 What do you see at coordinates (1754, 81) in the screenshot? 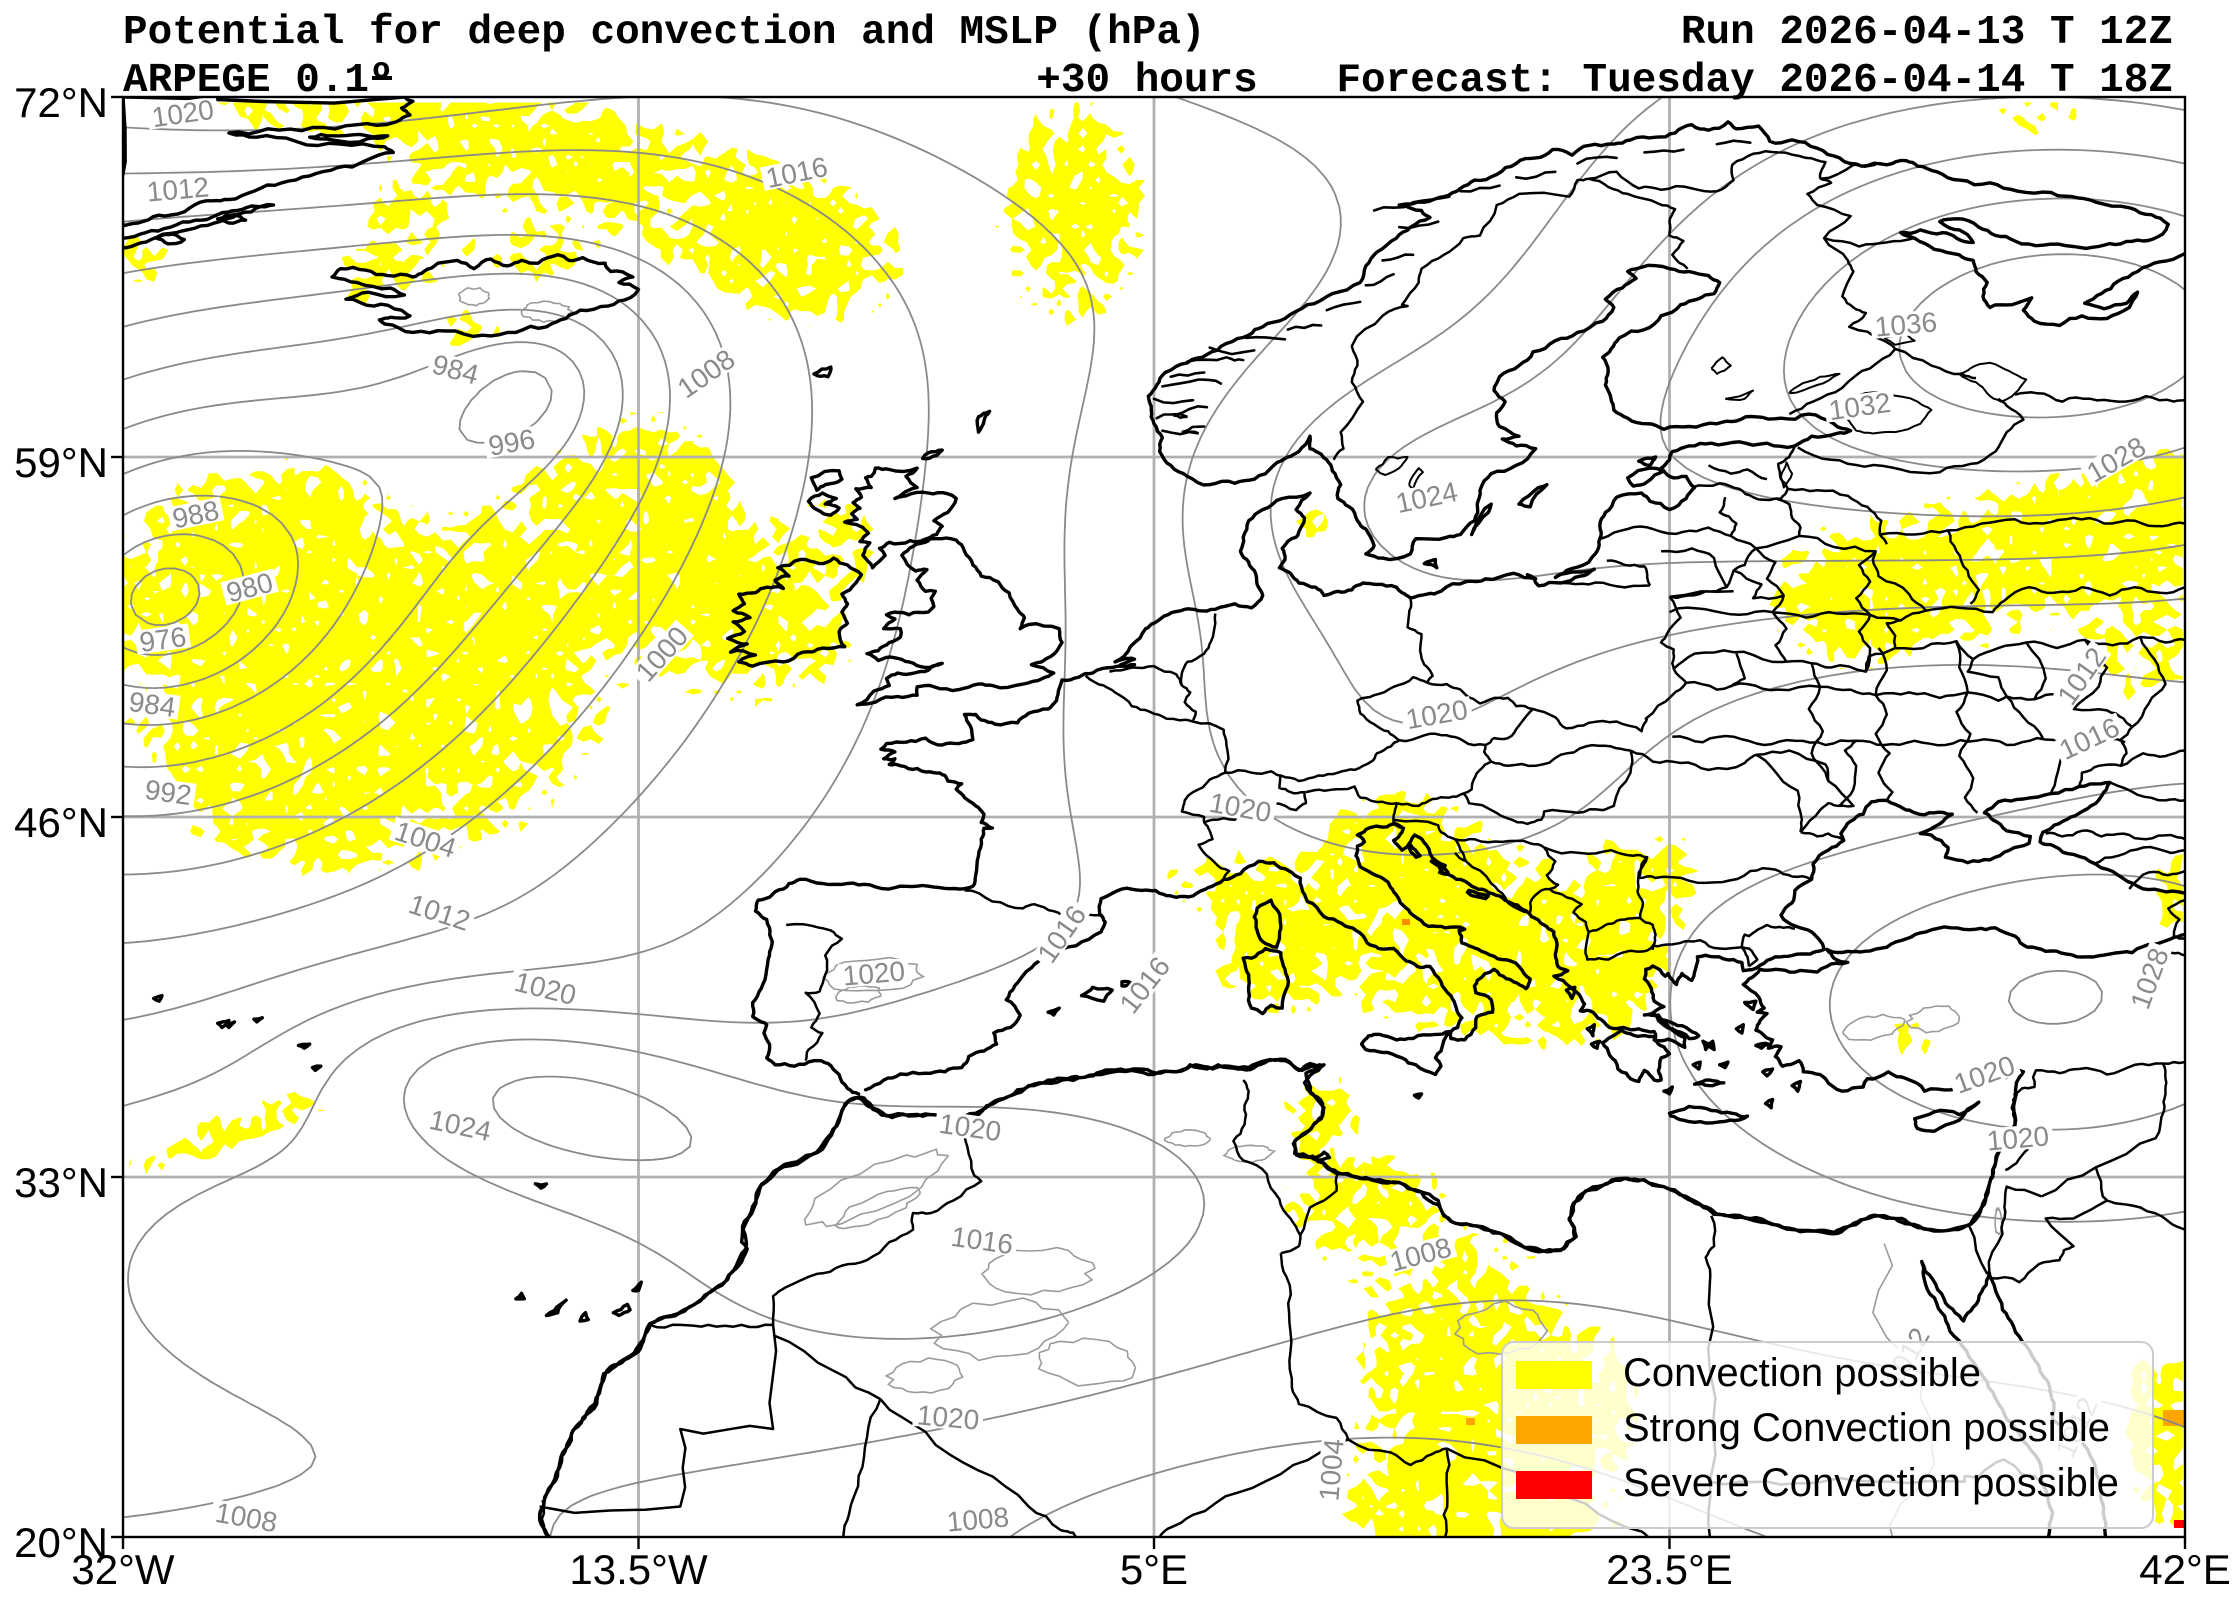
I see `svg-text:Forecast: Tuesday 2026-04-14 T: Forecast: Tuesday 2026-04-14 T 18Z` at bounding box center [1754, 81].